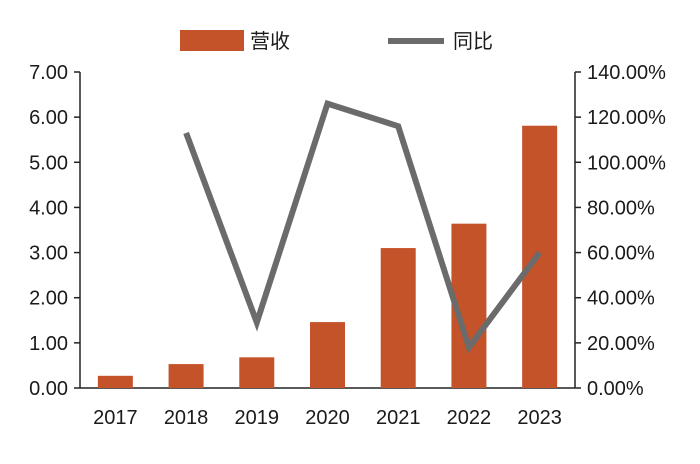 This screenshot has height=464, width=700. What do you see at coordinates (336, 41) in the screenshot?
I see `legend: 营收 同比` at bounding box center [336, 41].